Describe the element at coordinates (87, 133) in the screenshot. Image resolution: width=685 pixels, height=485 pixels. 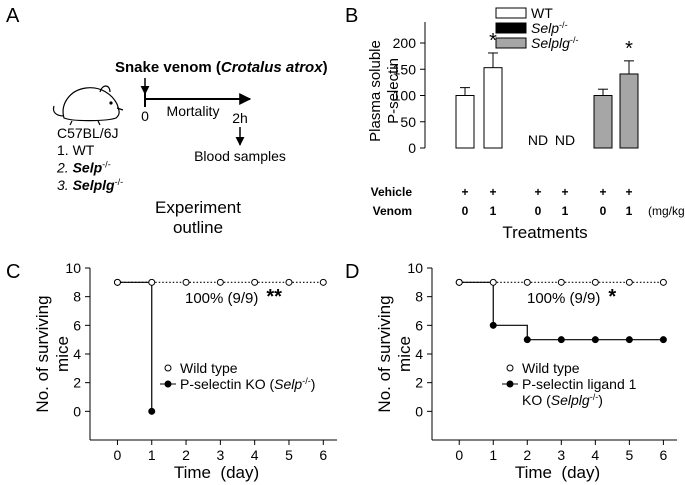
I see `strain-label: C57BL/6J` at that location.